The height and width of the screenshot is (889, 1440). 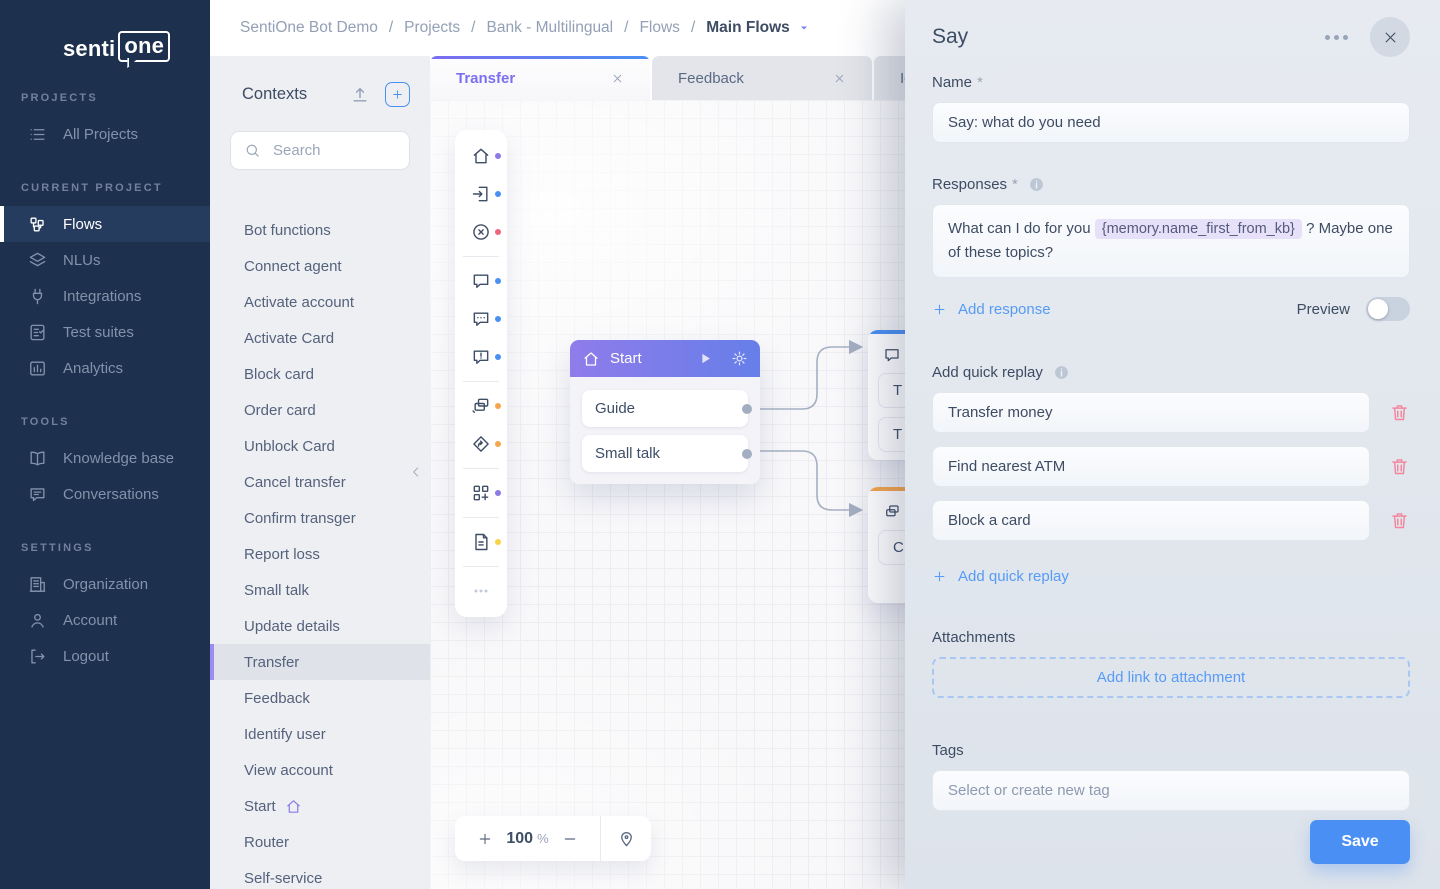 What do you see at coordinates (105, 260) in the screenshot?
I see `sidebar-item-nlus: NLUs` at bounding box center [105, 260].